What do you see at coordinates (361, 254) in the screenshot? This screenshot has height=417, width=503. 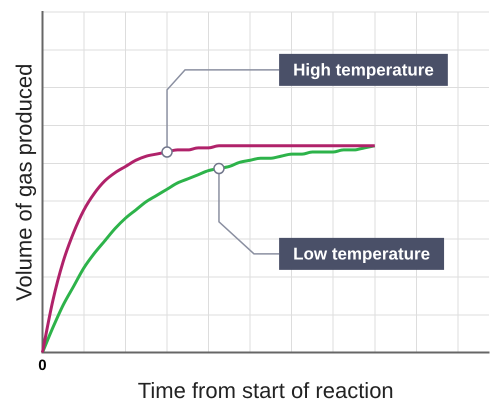 I see `annotation: Low temperature` at bounding box center [361, 254].